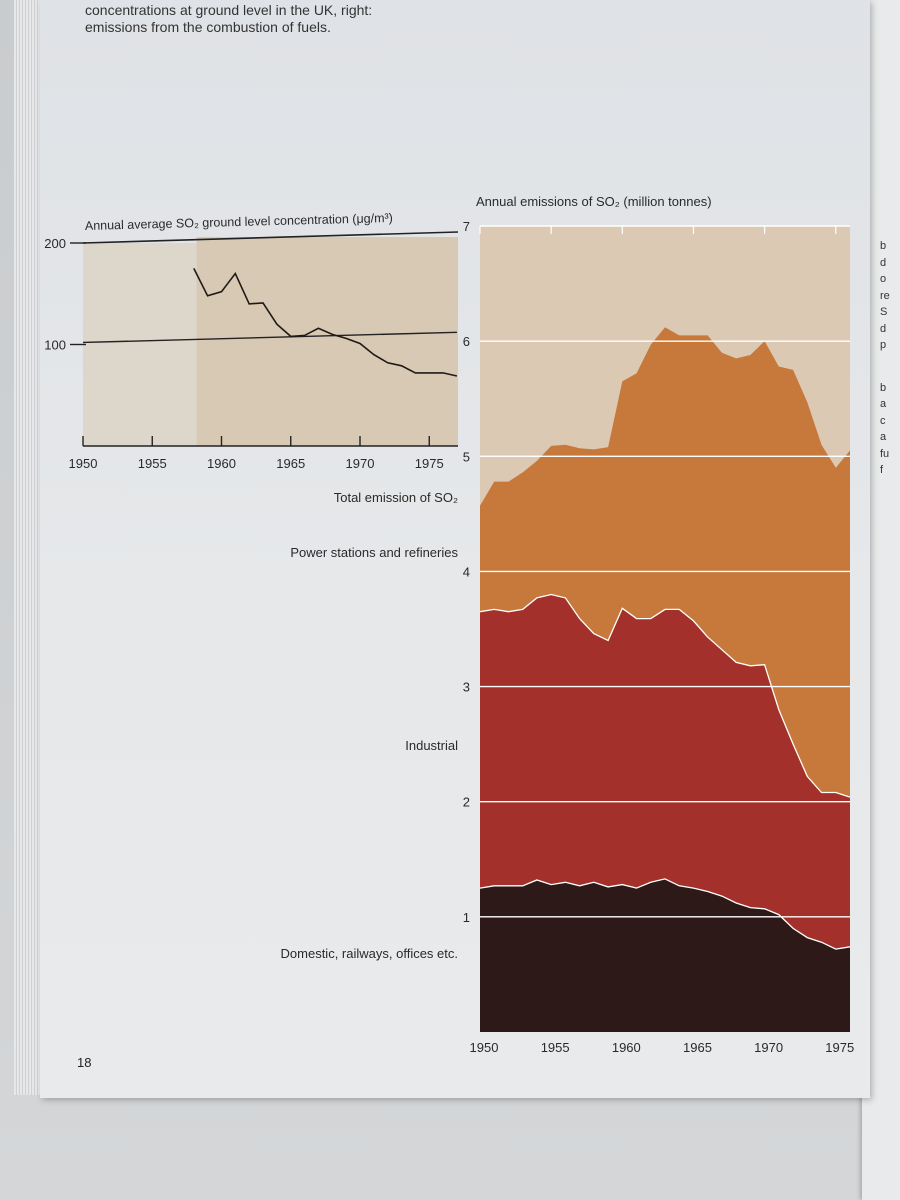 This screenshot has height=1200, width=900. I want to click on y-tick-label: 200, so click(55, 243).